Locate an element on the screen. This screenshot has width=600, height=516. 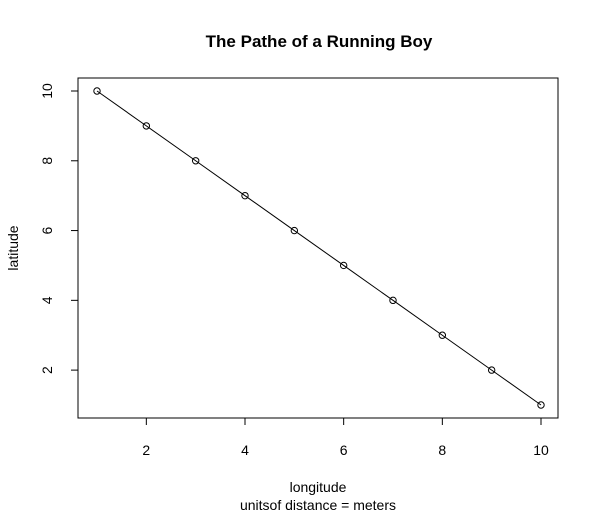
x-tick-label: 2 is located at coordinates (146, 450).